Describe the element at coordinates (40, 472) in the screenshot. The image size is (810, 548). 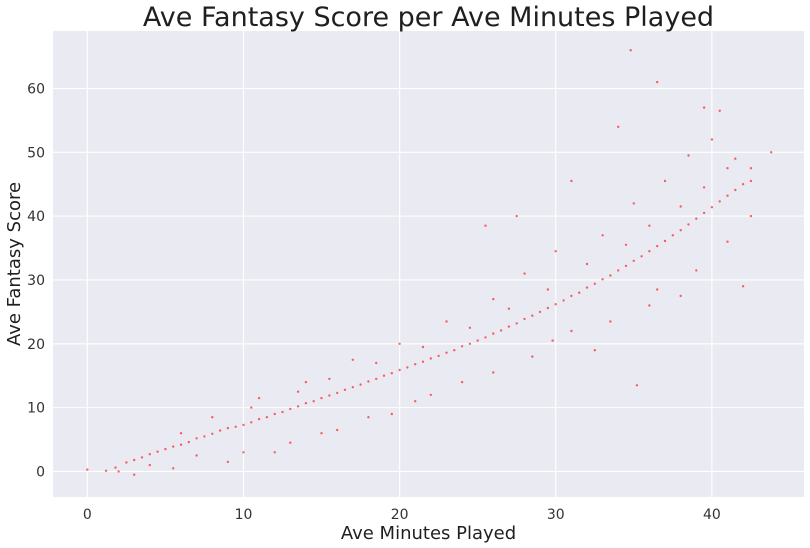
I see `y-tick-label: 0` at that location.